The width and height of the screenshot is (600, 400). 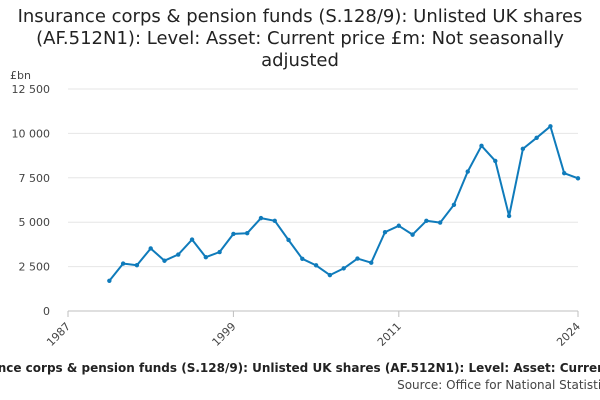 I want to click on y-tick-label: 12 500, so click(x=31, y=89).